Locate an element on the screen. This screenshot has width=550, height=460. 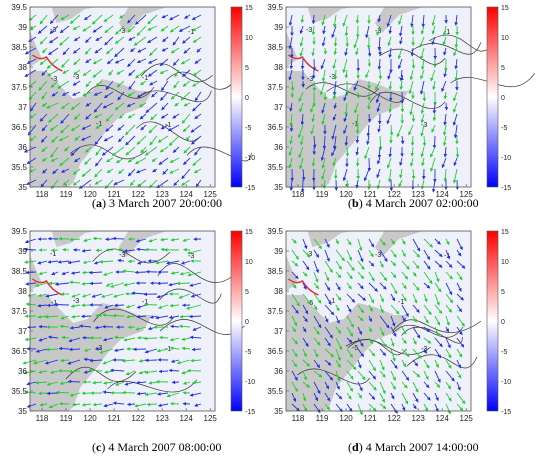
x-tick-label: 122 is located at coordinates (138, 194).